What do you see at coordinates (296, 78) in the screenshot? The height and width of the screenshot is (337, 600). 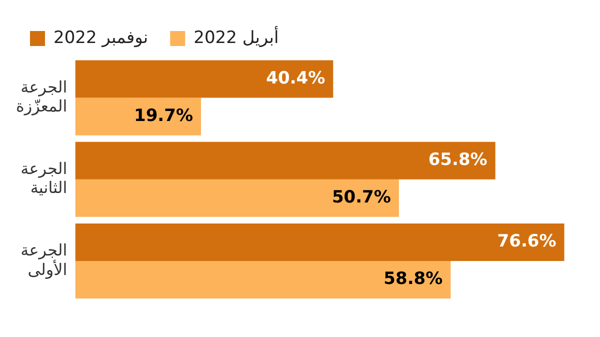 I see `data-label: 40.4%` at bounding box center [296, 78].